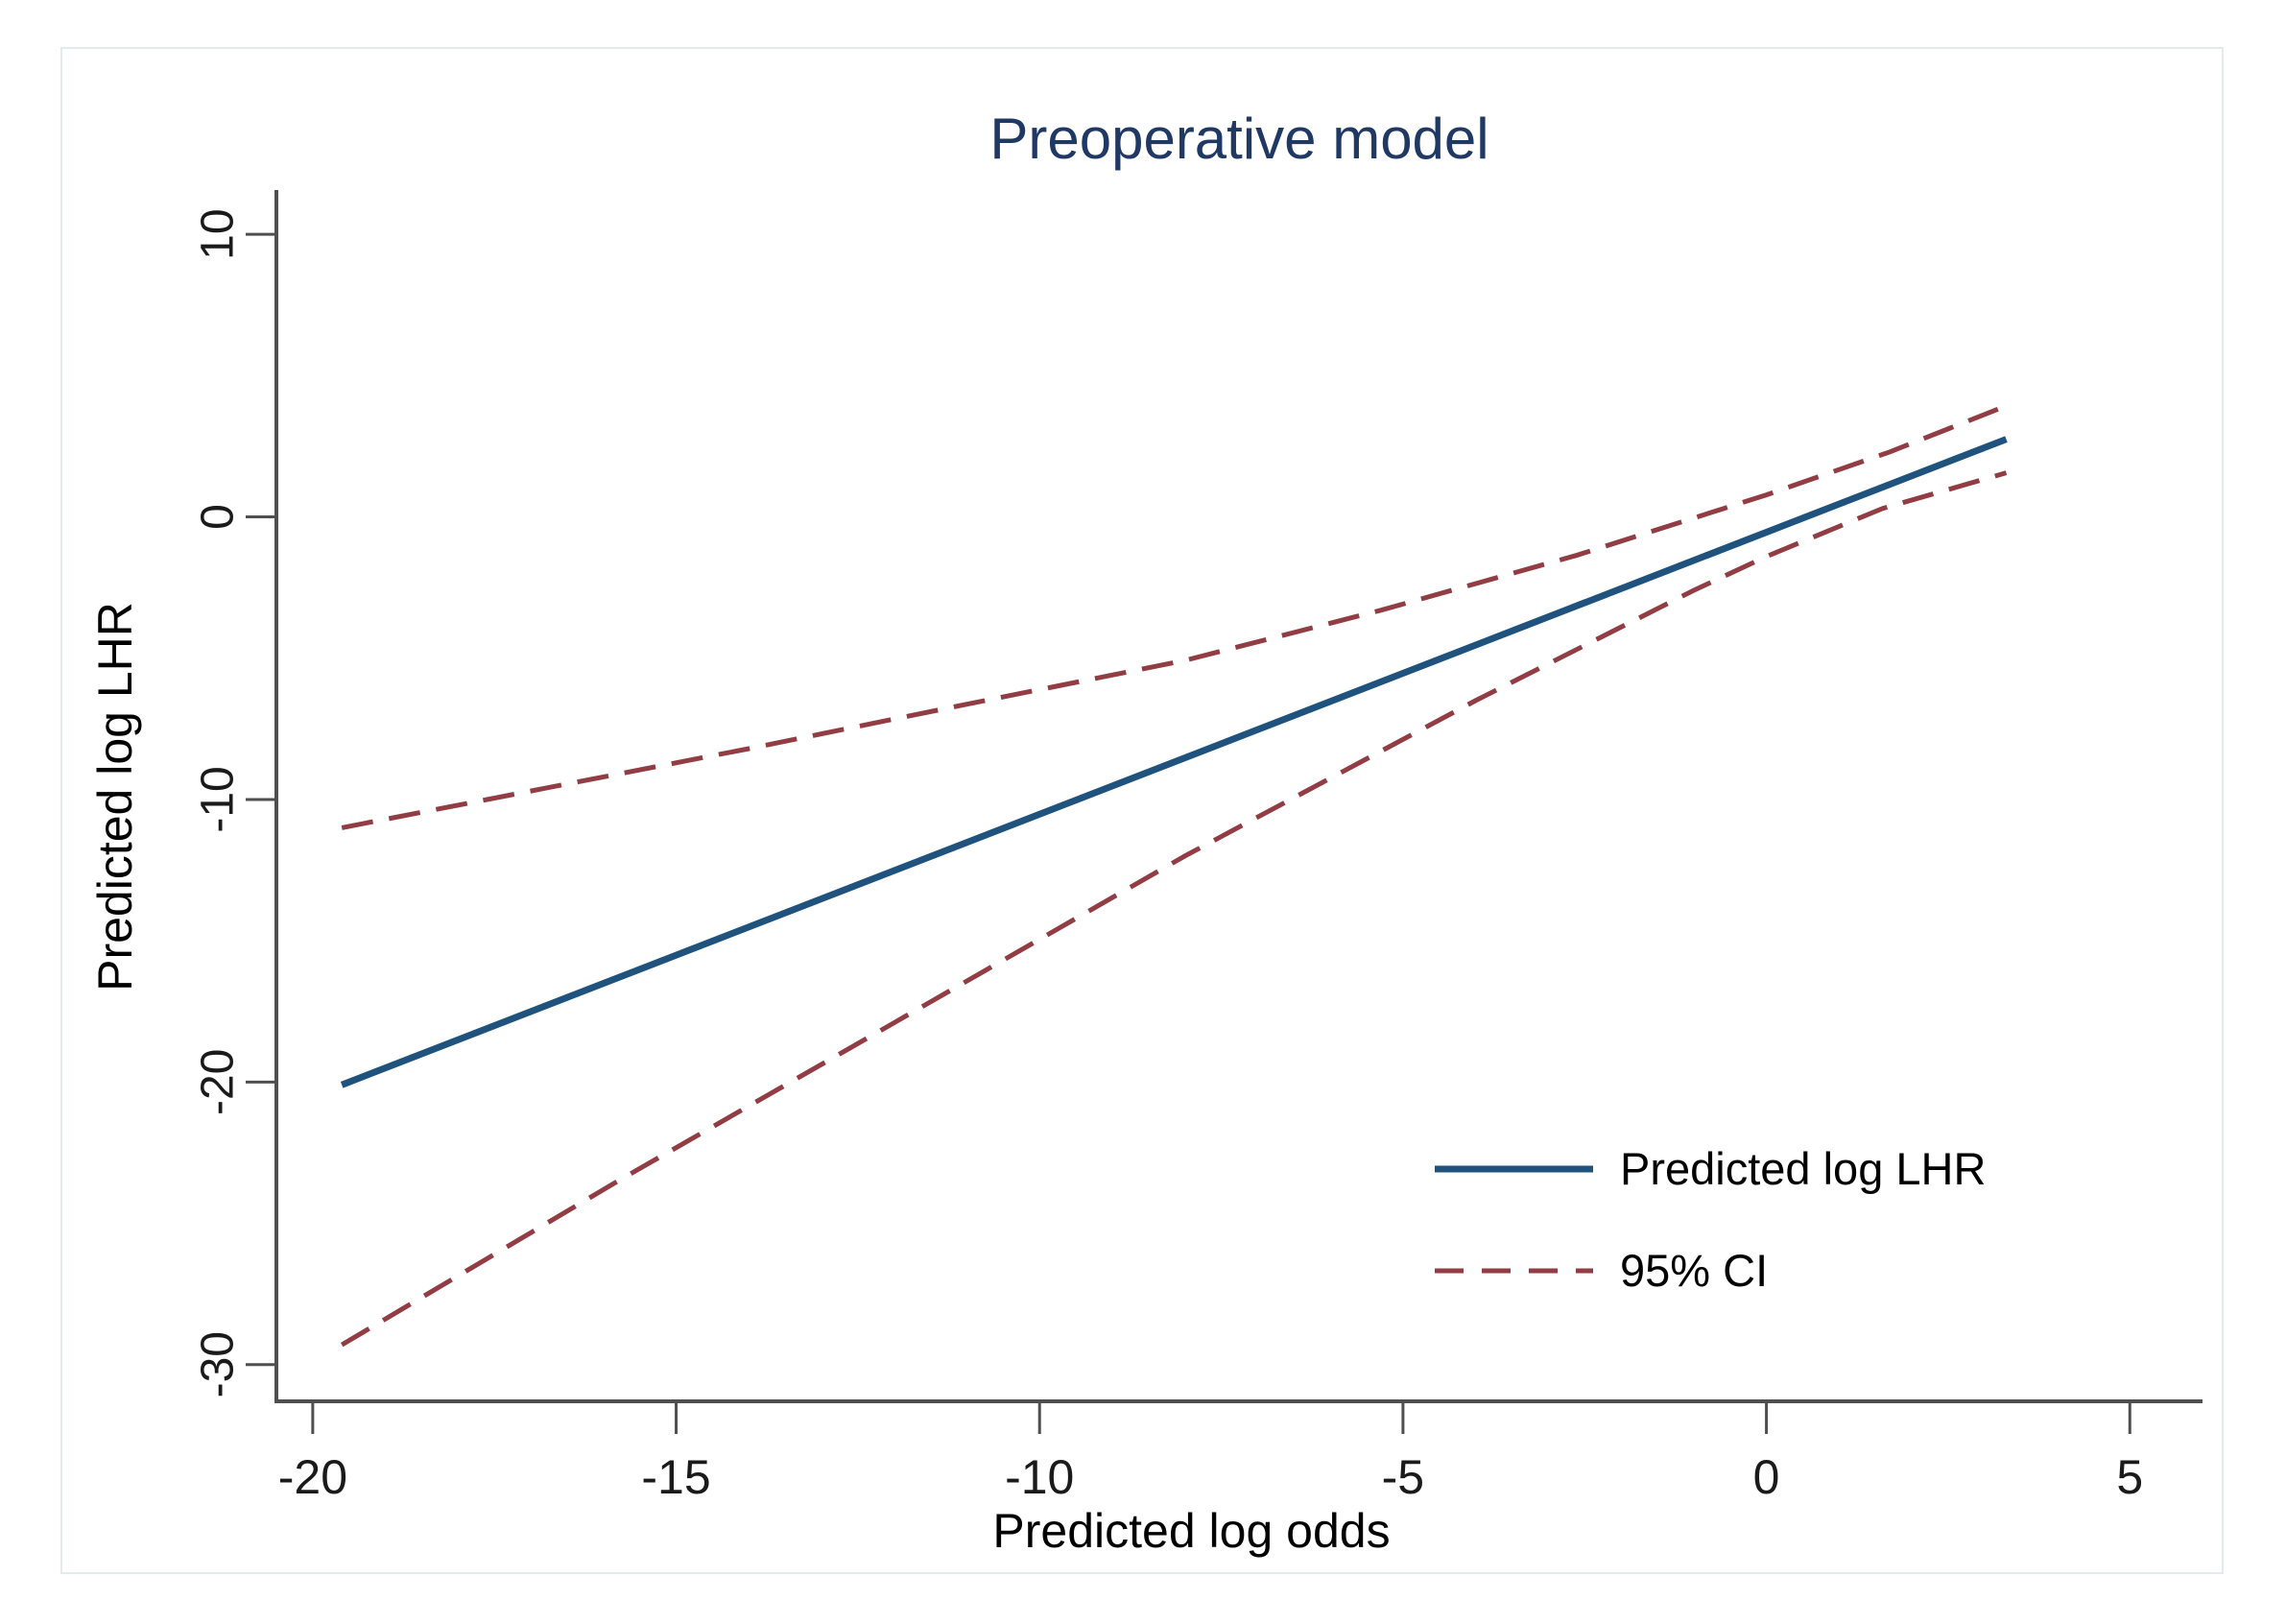 The image size is (2286, 1624). Describe the element at coordinates (1191, 1531) in the screenshot. I see `x-axis-title: Predicted log odds` at that location.